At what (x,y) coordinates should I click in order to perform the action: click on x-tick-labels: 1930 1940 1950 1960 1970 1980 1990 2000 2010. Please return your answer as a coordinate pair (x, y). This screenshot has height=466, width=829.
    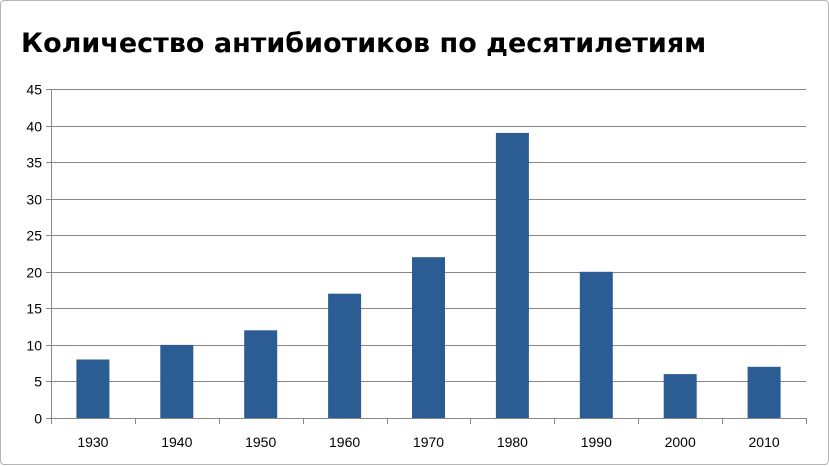
    Looking at the image, I should click on (428, 442).